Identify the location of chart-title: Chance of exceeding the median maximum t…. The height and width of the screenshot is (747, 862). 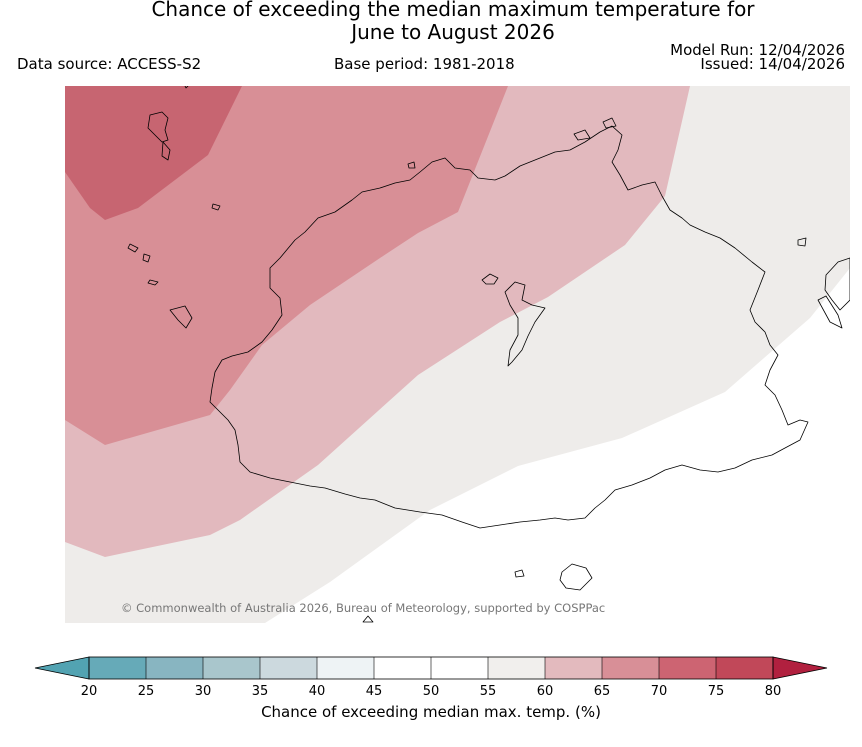
(431, 22).